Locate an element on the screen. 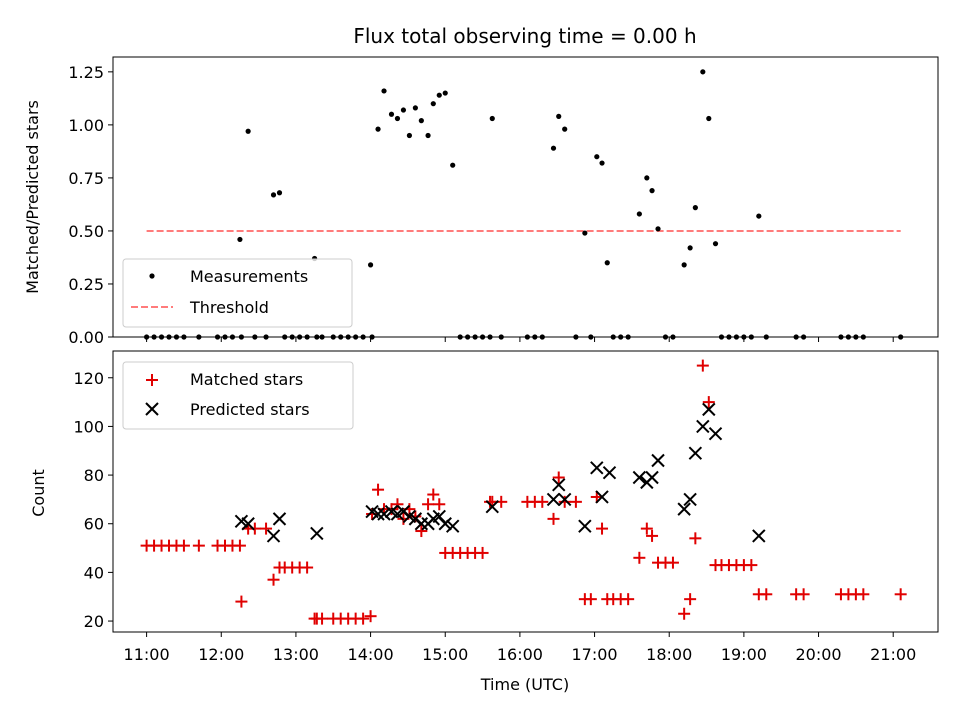  legend-predicted-label: Predicted stars is located at coordinates (250, 409).